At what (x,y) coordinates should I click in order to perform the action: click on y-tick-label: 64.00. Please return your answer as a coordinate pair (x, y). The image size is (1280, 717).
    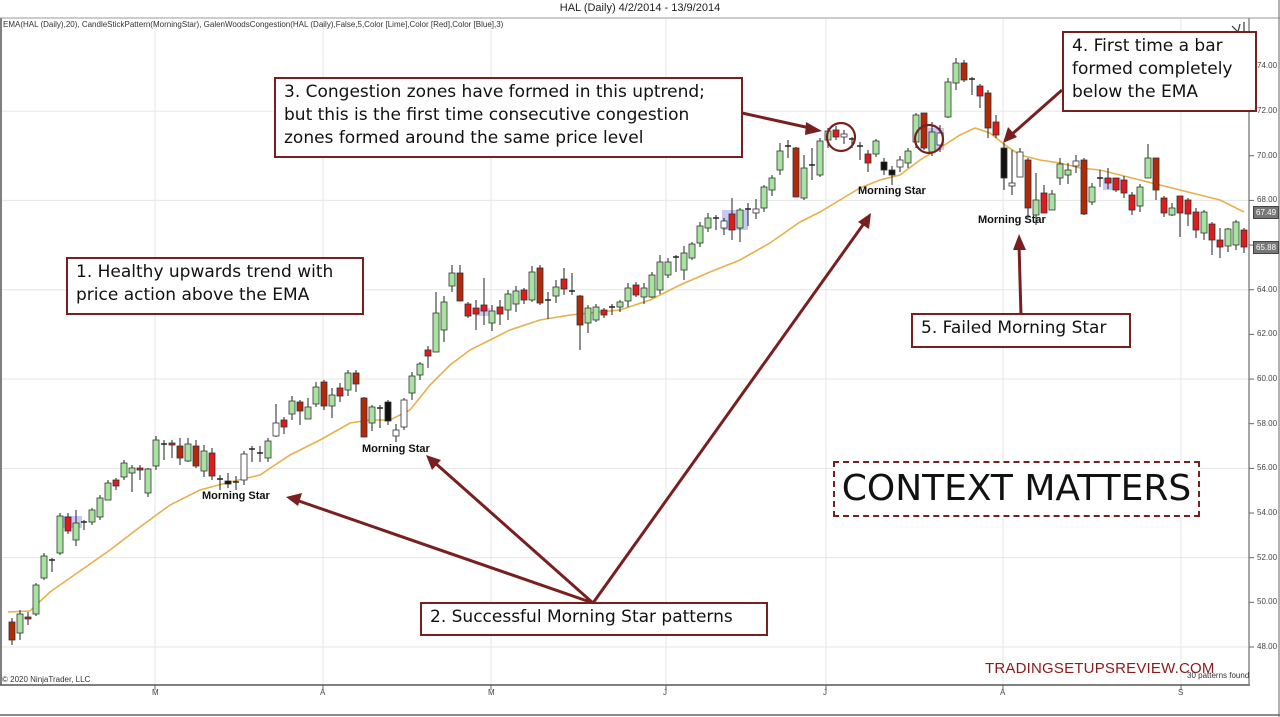
    Looking at the image, I should click on (1267, 289).